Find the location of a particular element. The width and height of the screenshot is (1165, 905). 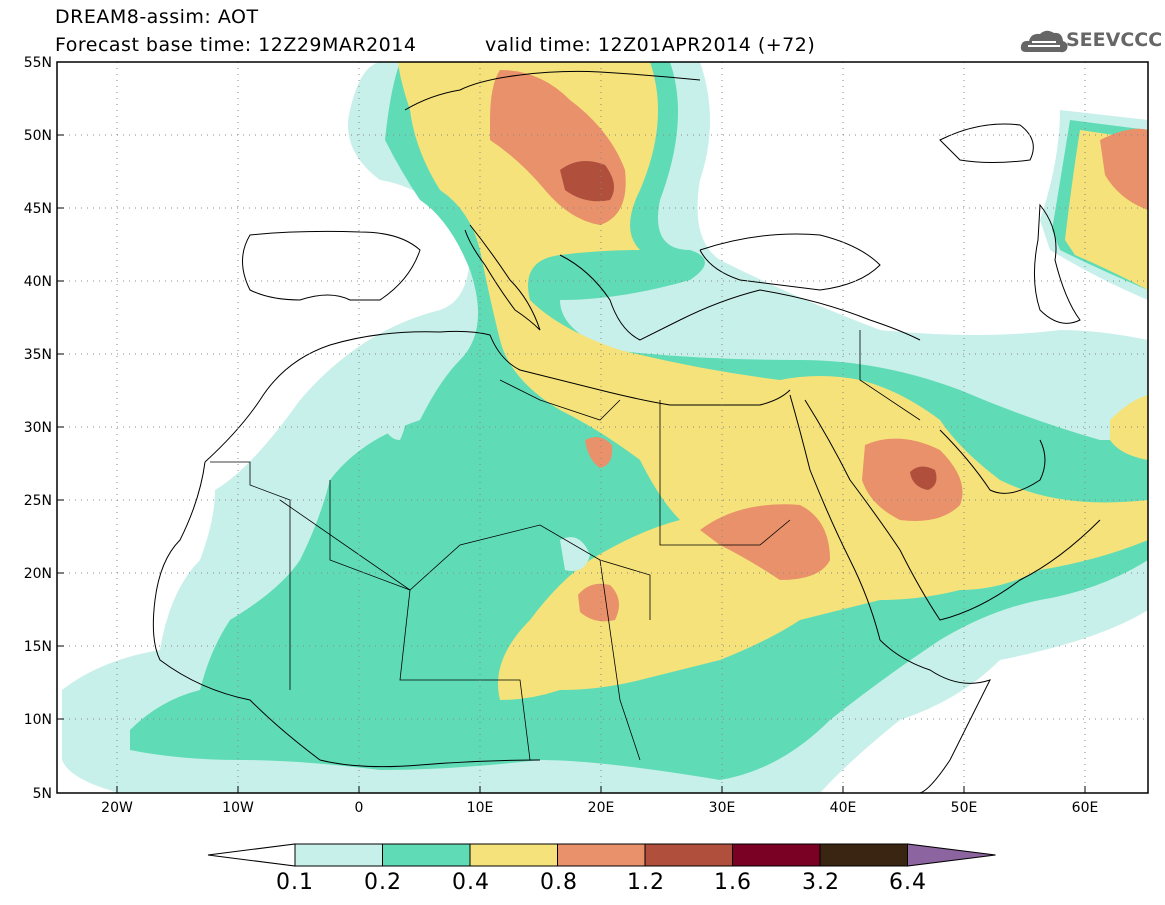

lat-label-55n: 55N is located at coordinates (38, 63).